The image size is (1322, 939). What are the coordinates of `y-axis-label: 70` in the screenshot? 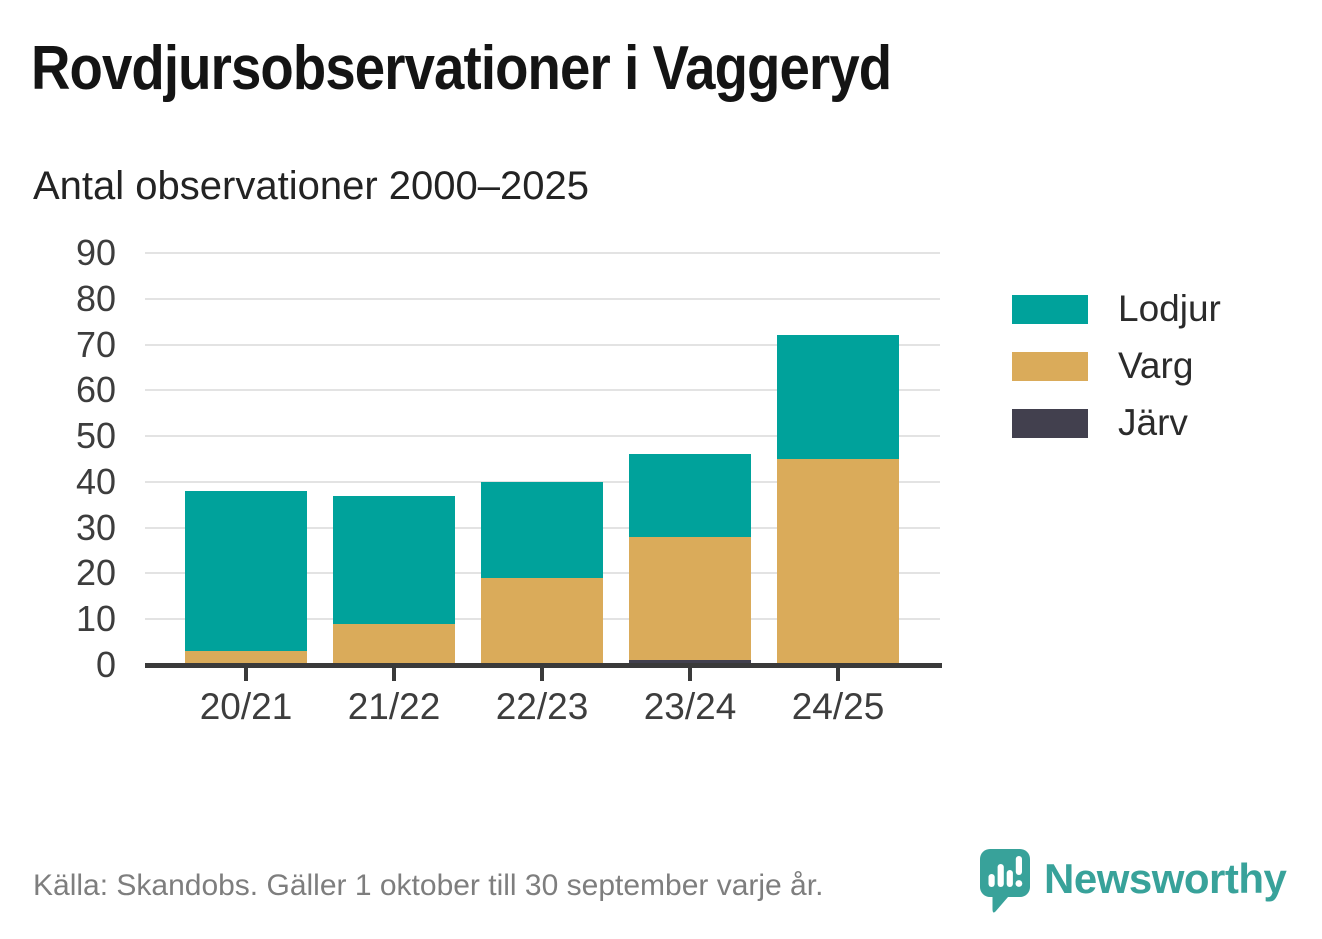 It's located at (95, 344).